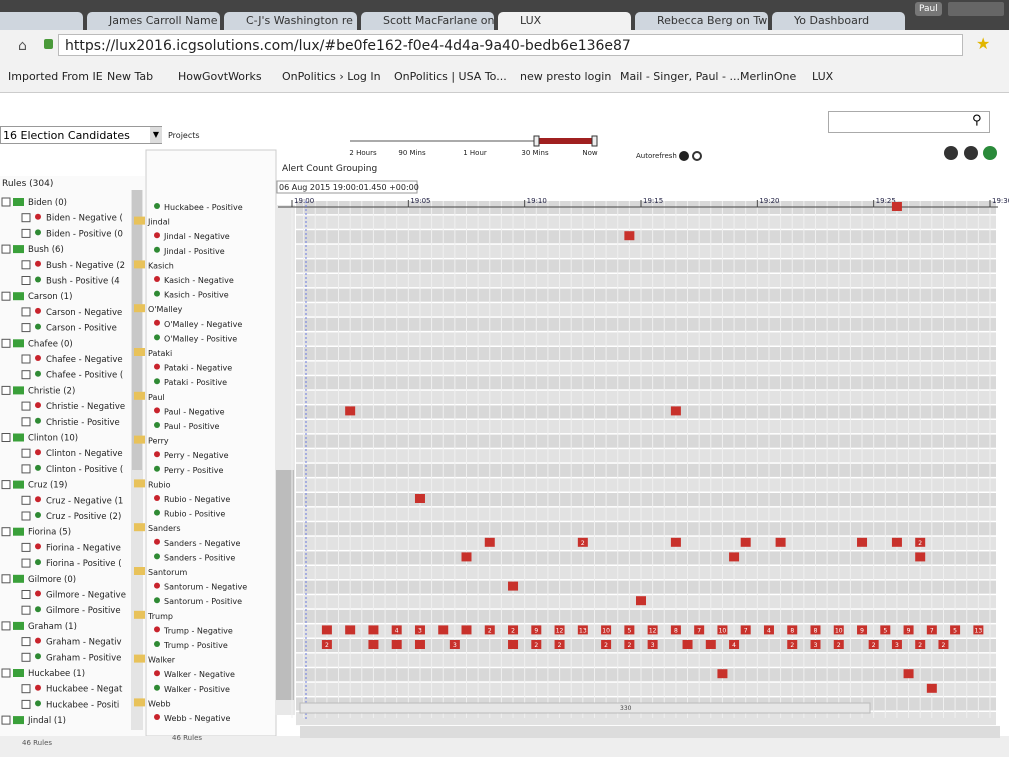  Describe the element at coordinates (564, 21) in the screenshot. I see `tab: LUX` at that location.